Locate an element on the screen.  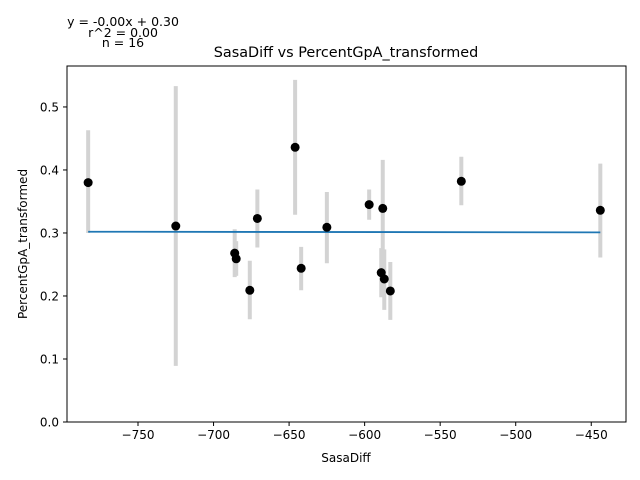
fit-line is located at coordinates (344, 232).